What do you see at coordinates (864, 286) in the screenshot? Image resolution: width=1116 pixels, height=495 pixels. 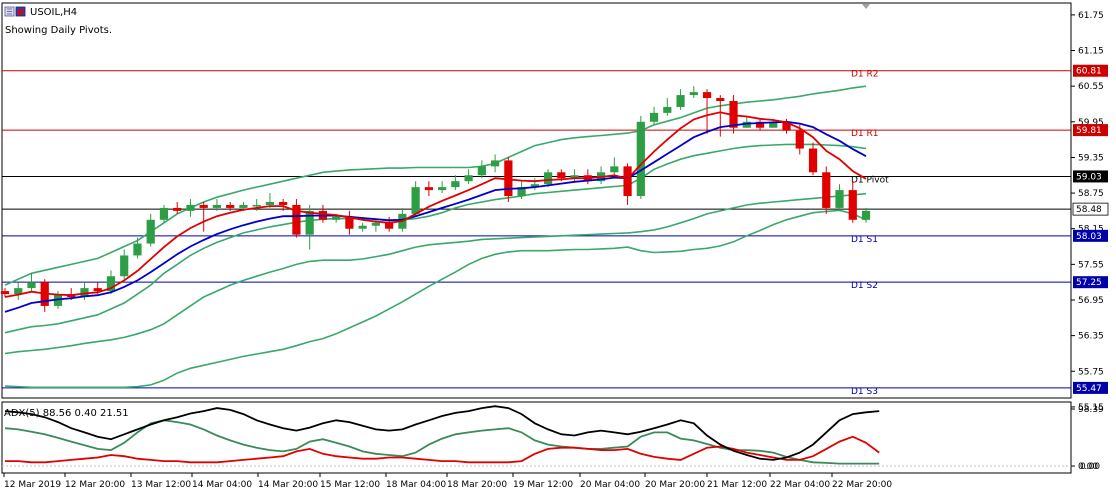 I see `pivot-name: D1 S2` at bounding box center [864, 286].